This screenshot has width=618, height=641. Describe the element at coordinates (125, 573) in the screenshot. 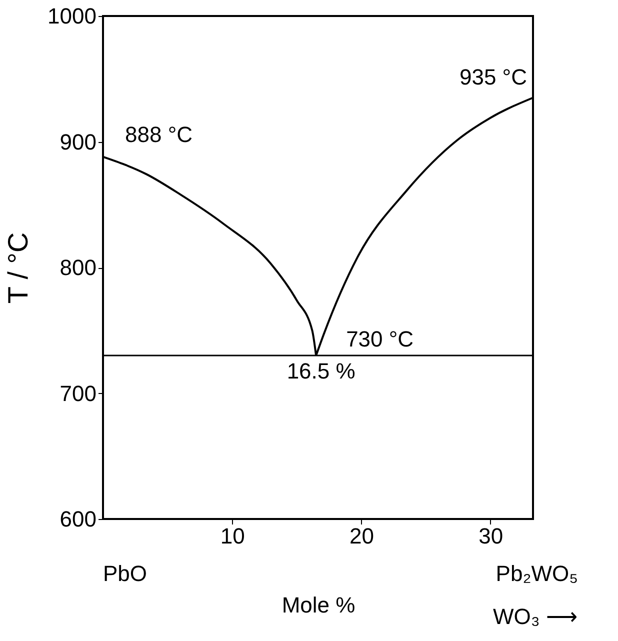

I see `text: PbO` at that location.